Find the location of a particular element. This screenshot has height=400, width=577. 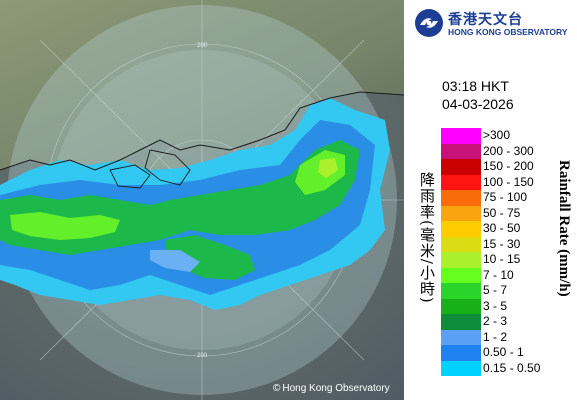

legend-label: 7 - 10 is located at coordinates (498, 274).